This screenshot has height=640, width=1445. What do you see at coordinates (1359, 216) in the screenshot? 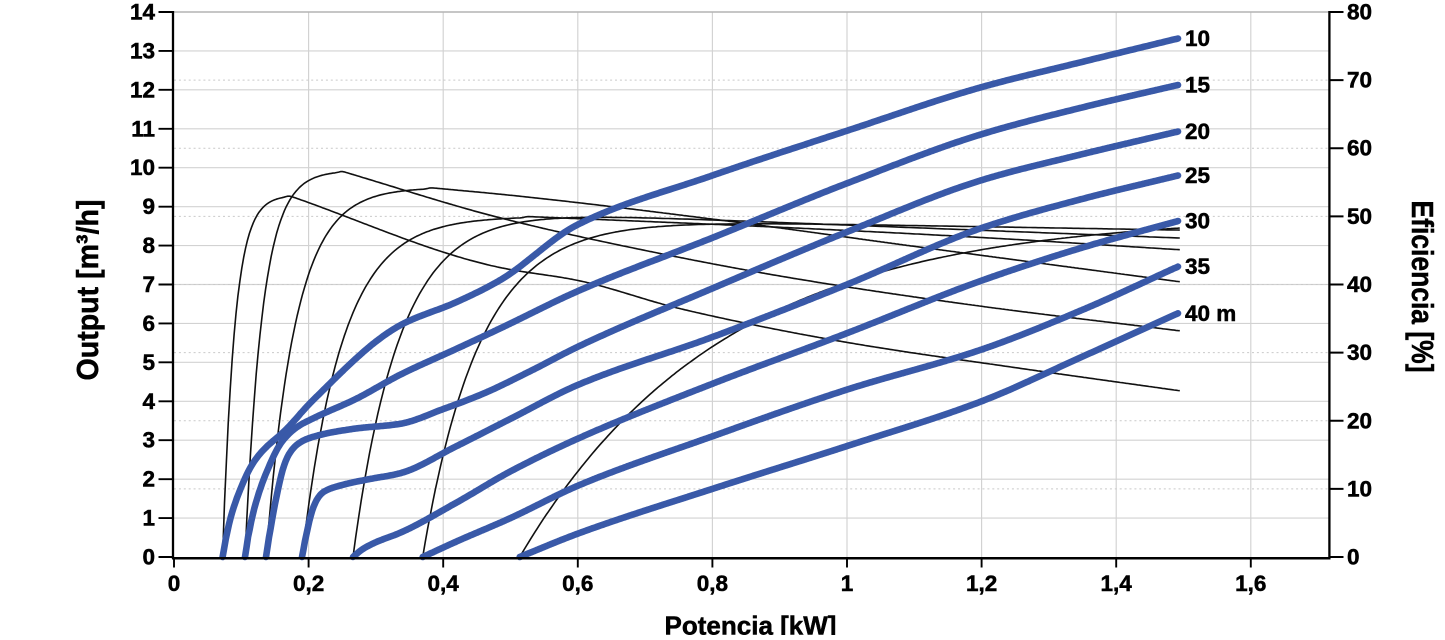
I see `svg-text: 50` at bounding box center [1359, 216].